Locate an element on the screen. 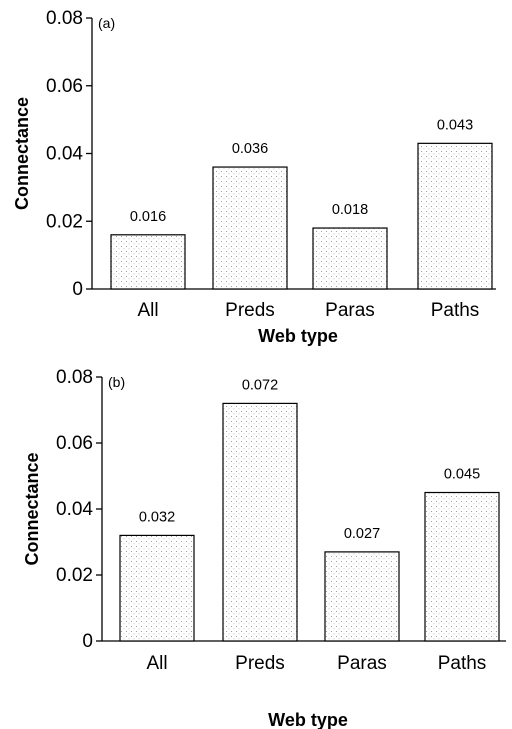 The height and width of the screenshot is (729, 512). panel-tag: (b) is located at coordinates (116, 382).